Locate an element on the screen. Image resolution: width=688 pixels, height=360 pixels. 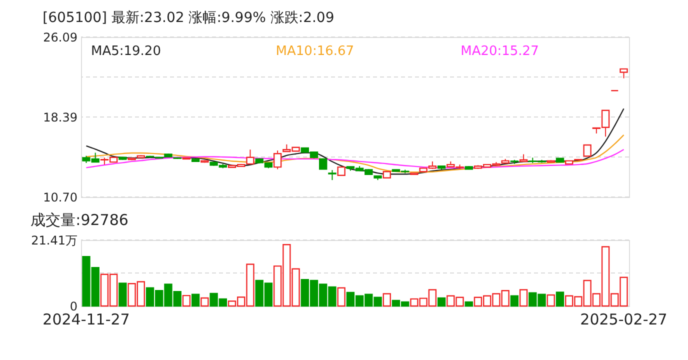
y-tick-label: 0 is located at coordinates (74, 307).